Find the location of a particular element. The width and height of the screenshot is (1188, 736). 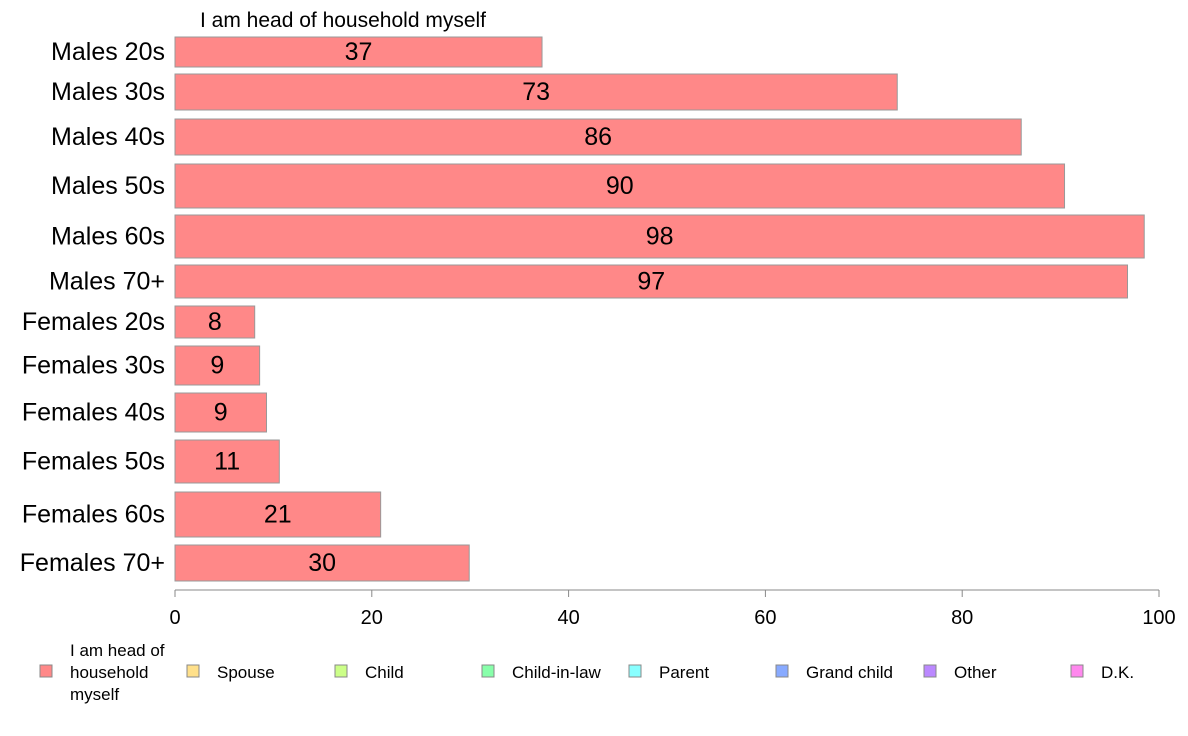

bar-males-30s is located at coordinates (536, 92).